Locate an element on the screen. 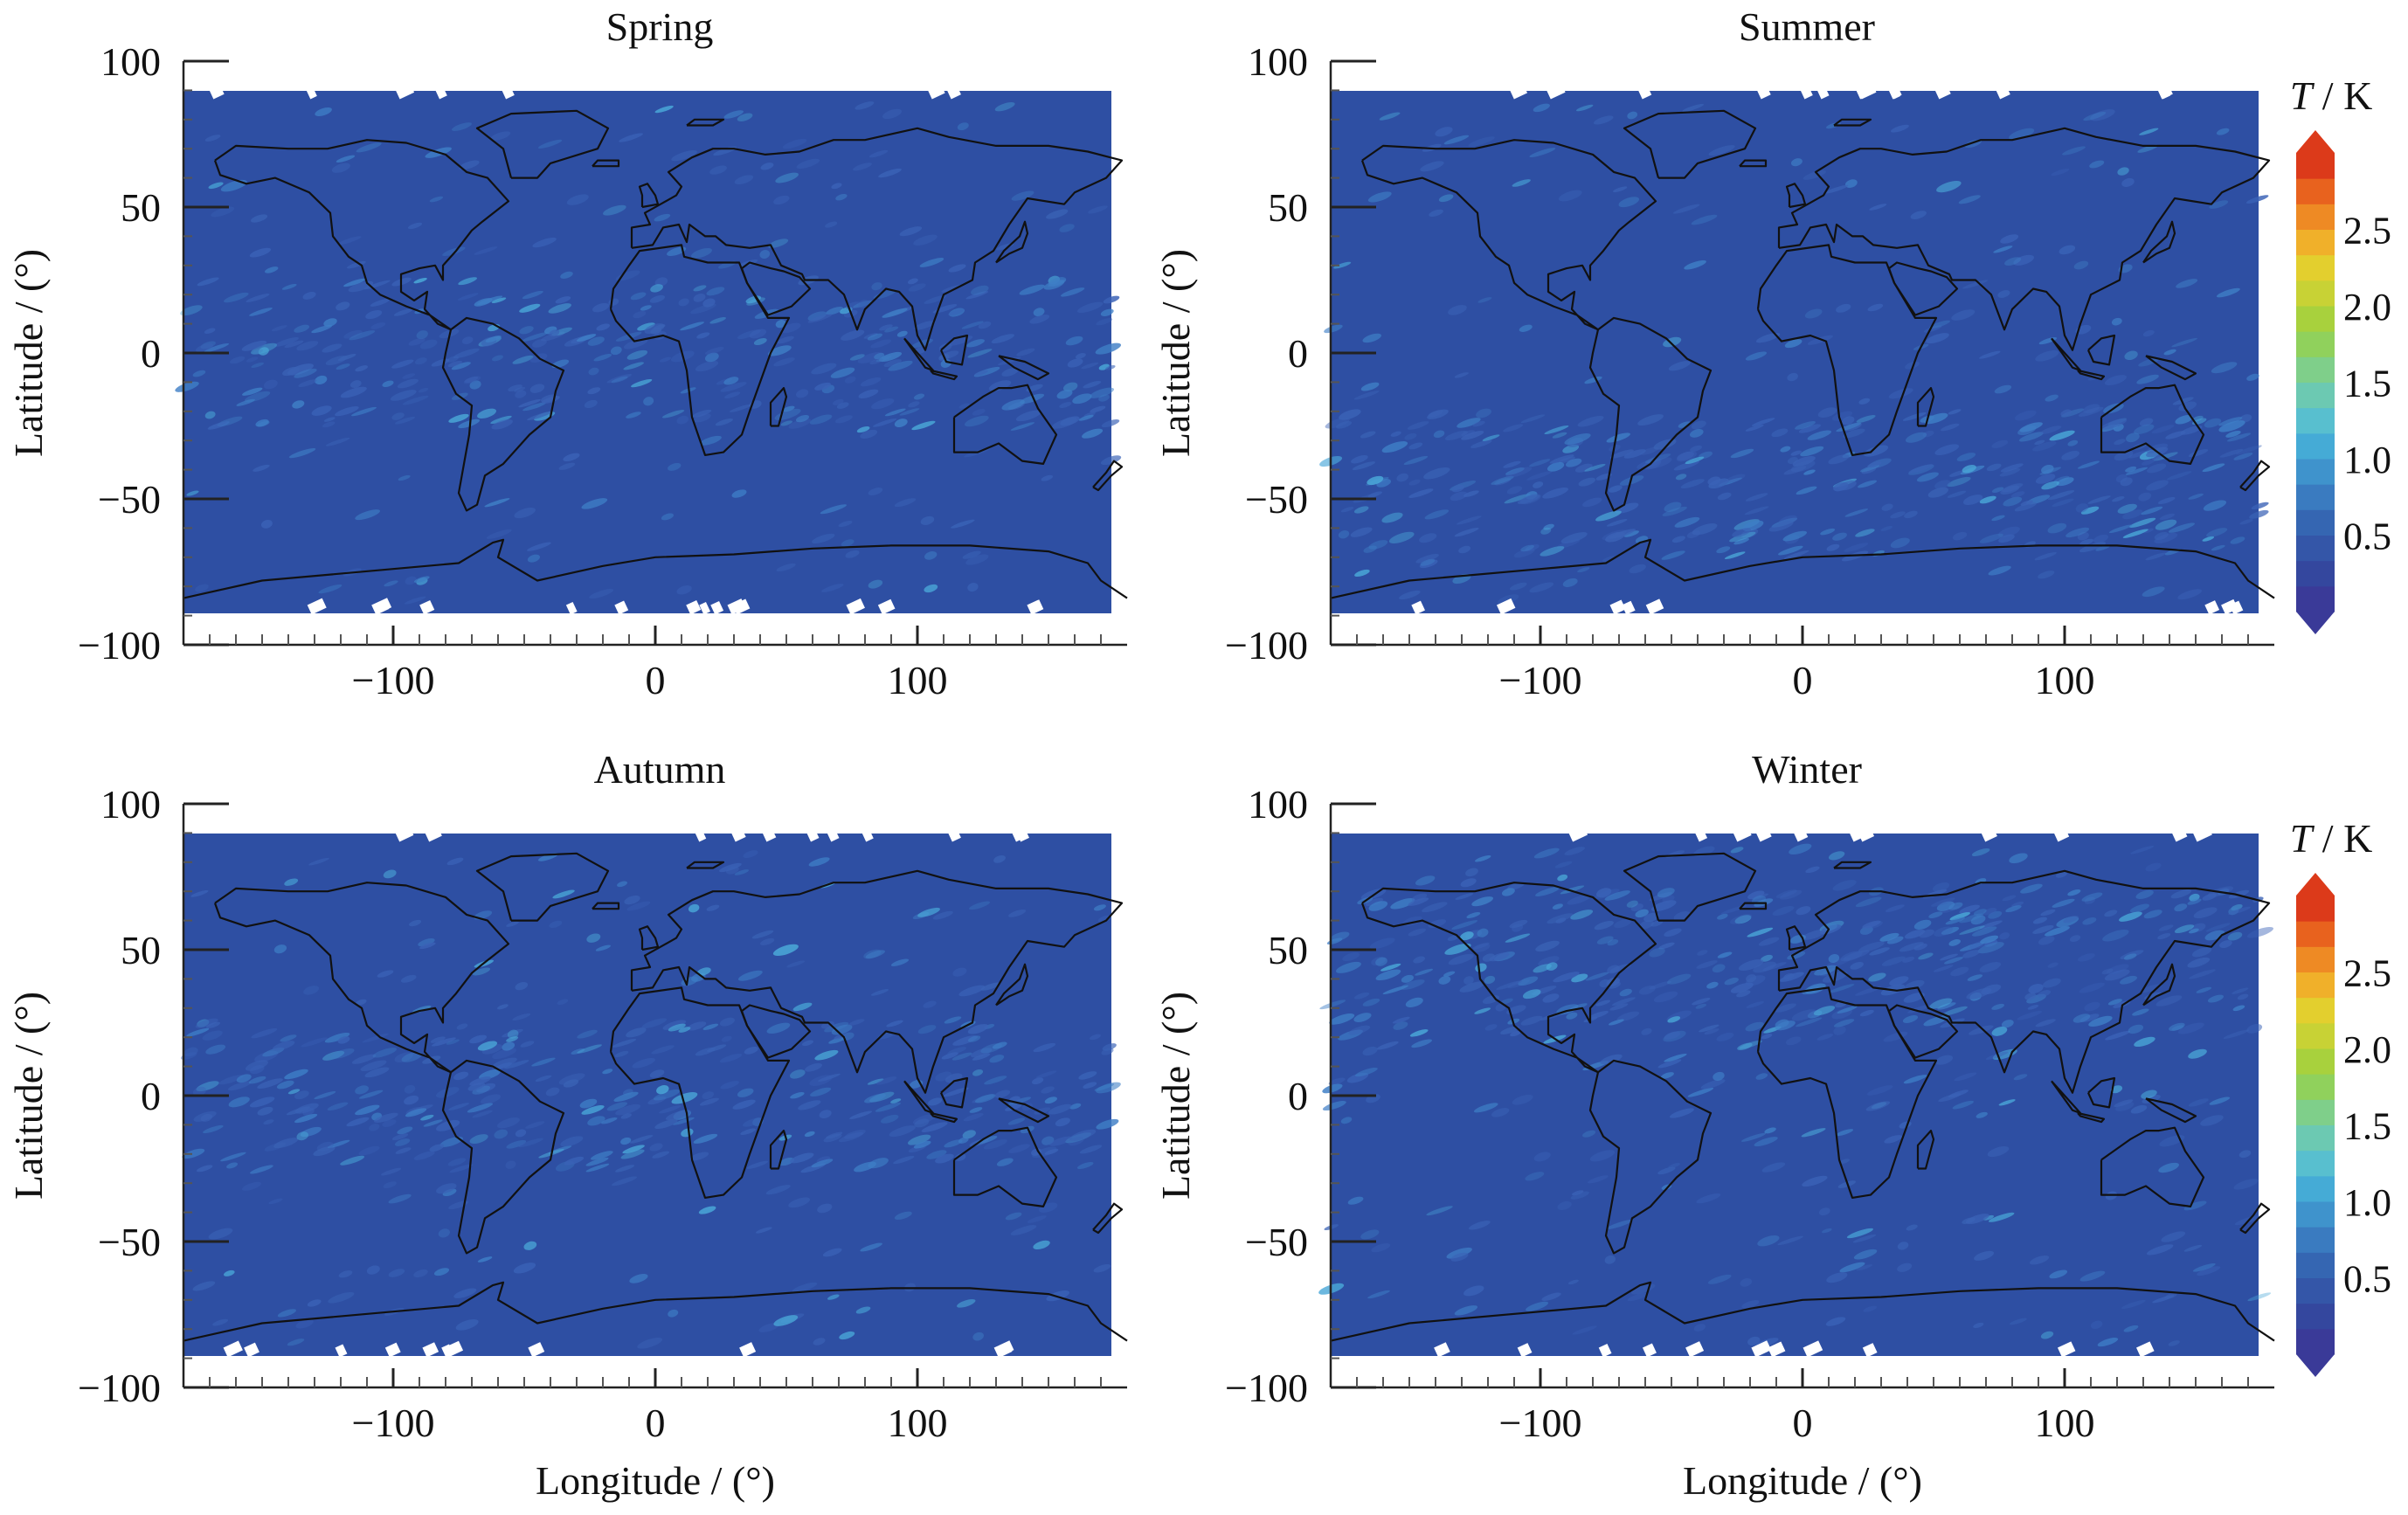 Image resolution: width=2408 pixels, height=1515 pixels. panel-title: Spring is located at coordinates (660, 26).